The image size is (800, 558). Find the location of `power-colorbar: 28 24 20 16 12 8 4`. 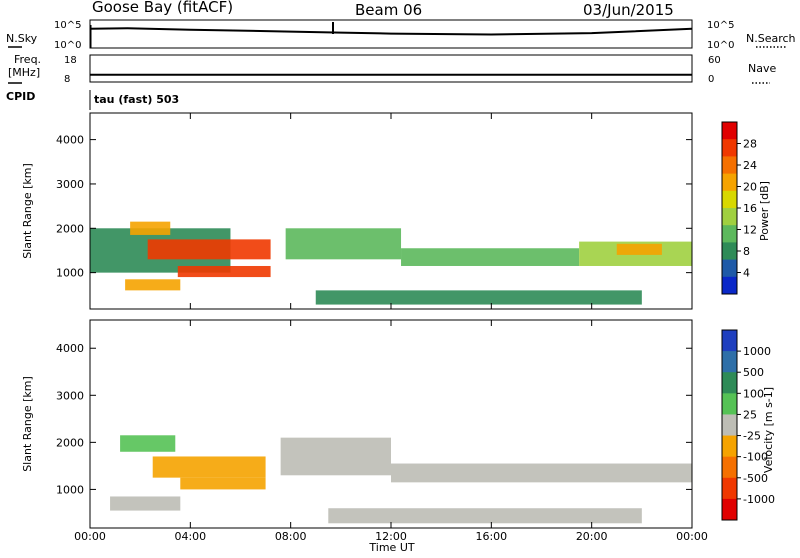

power-colorbar: 28 24 20 16 12 8 4 is located at coordinates (739, 208).